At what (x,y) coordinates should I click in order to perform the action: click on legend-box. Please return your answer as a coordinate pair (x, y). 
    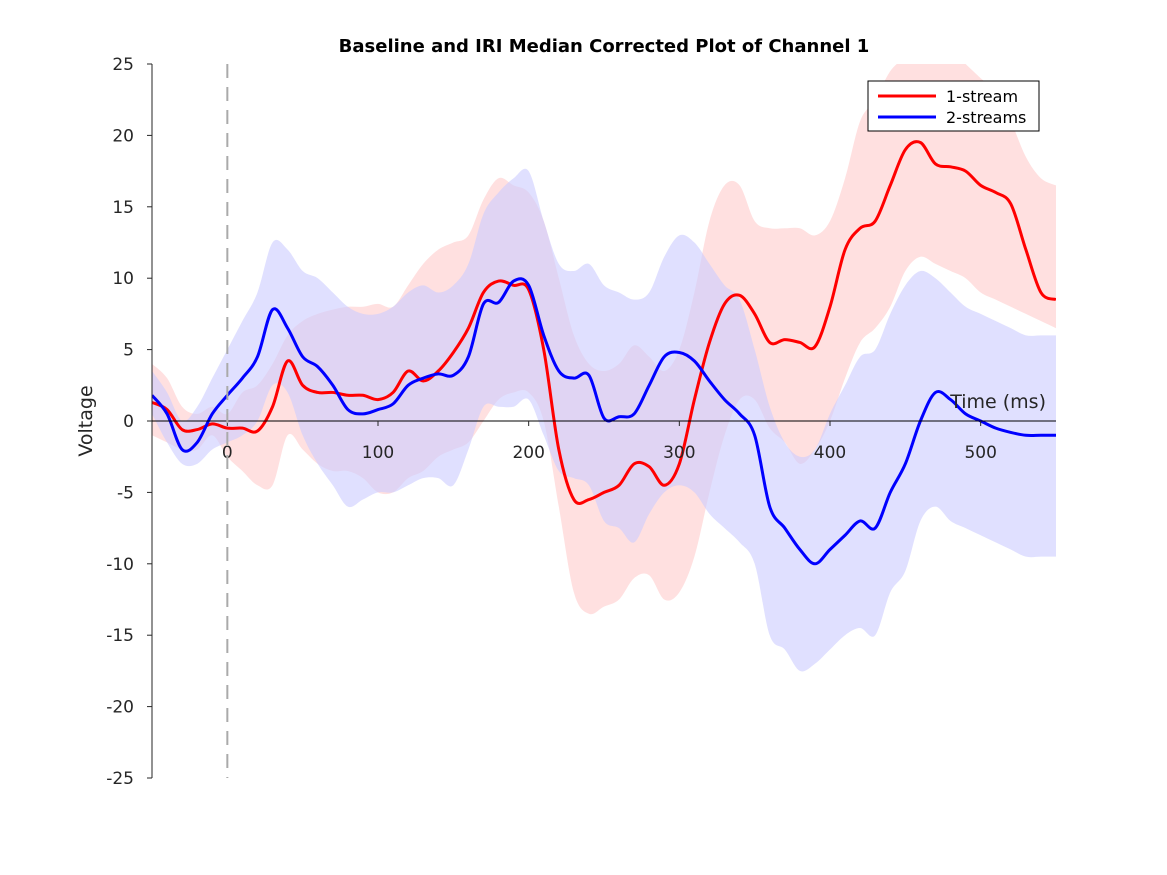
    Looking at the image, I should click on (953, 106).